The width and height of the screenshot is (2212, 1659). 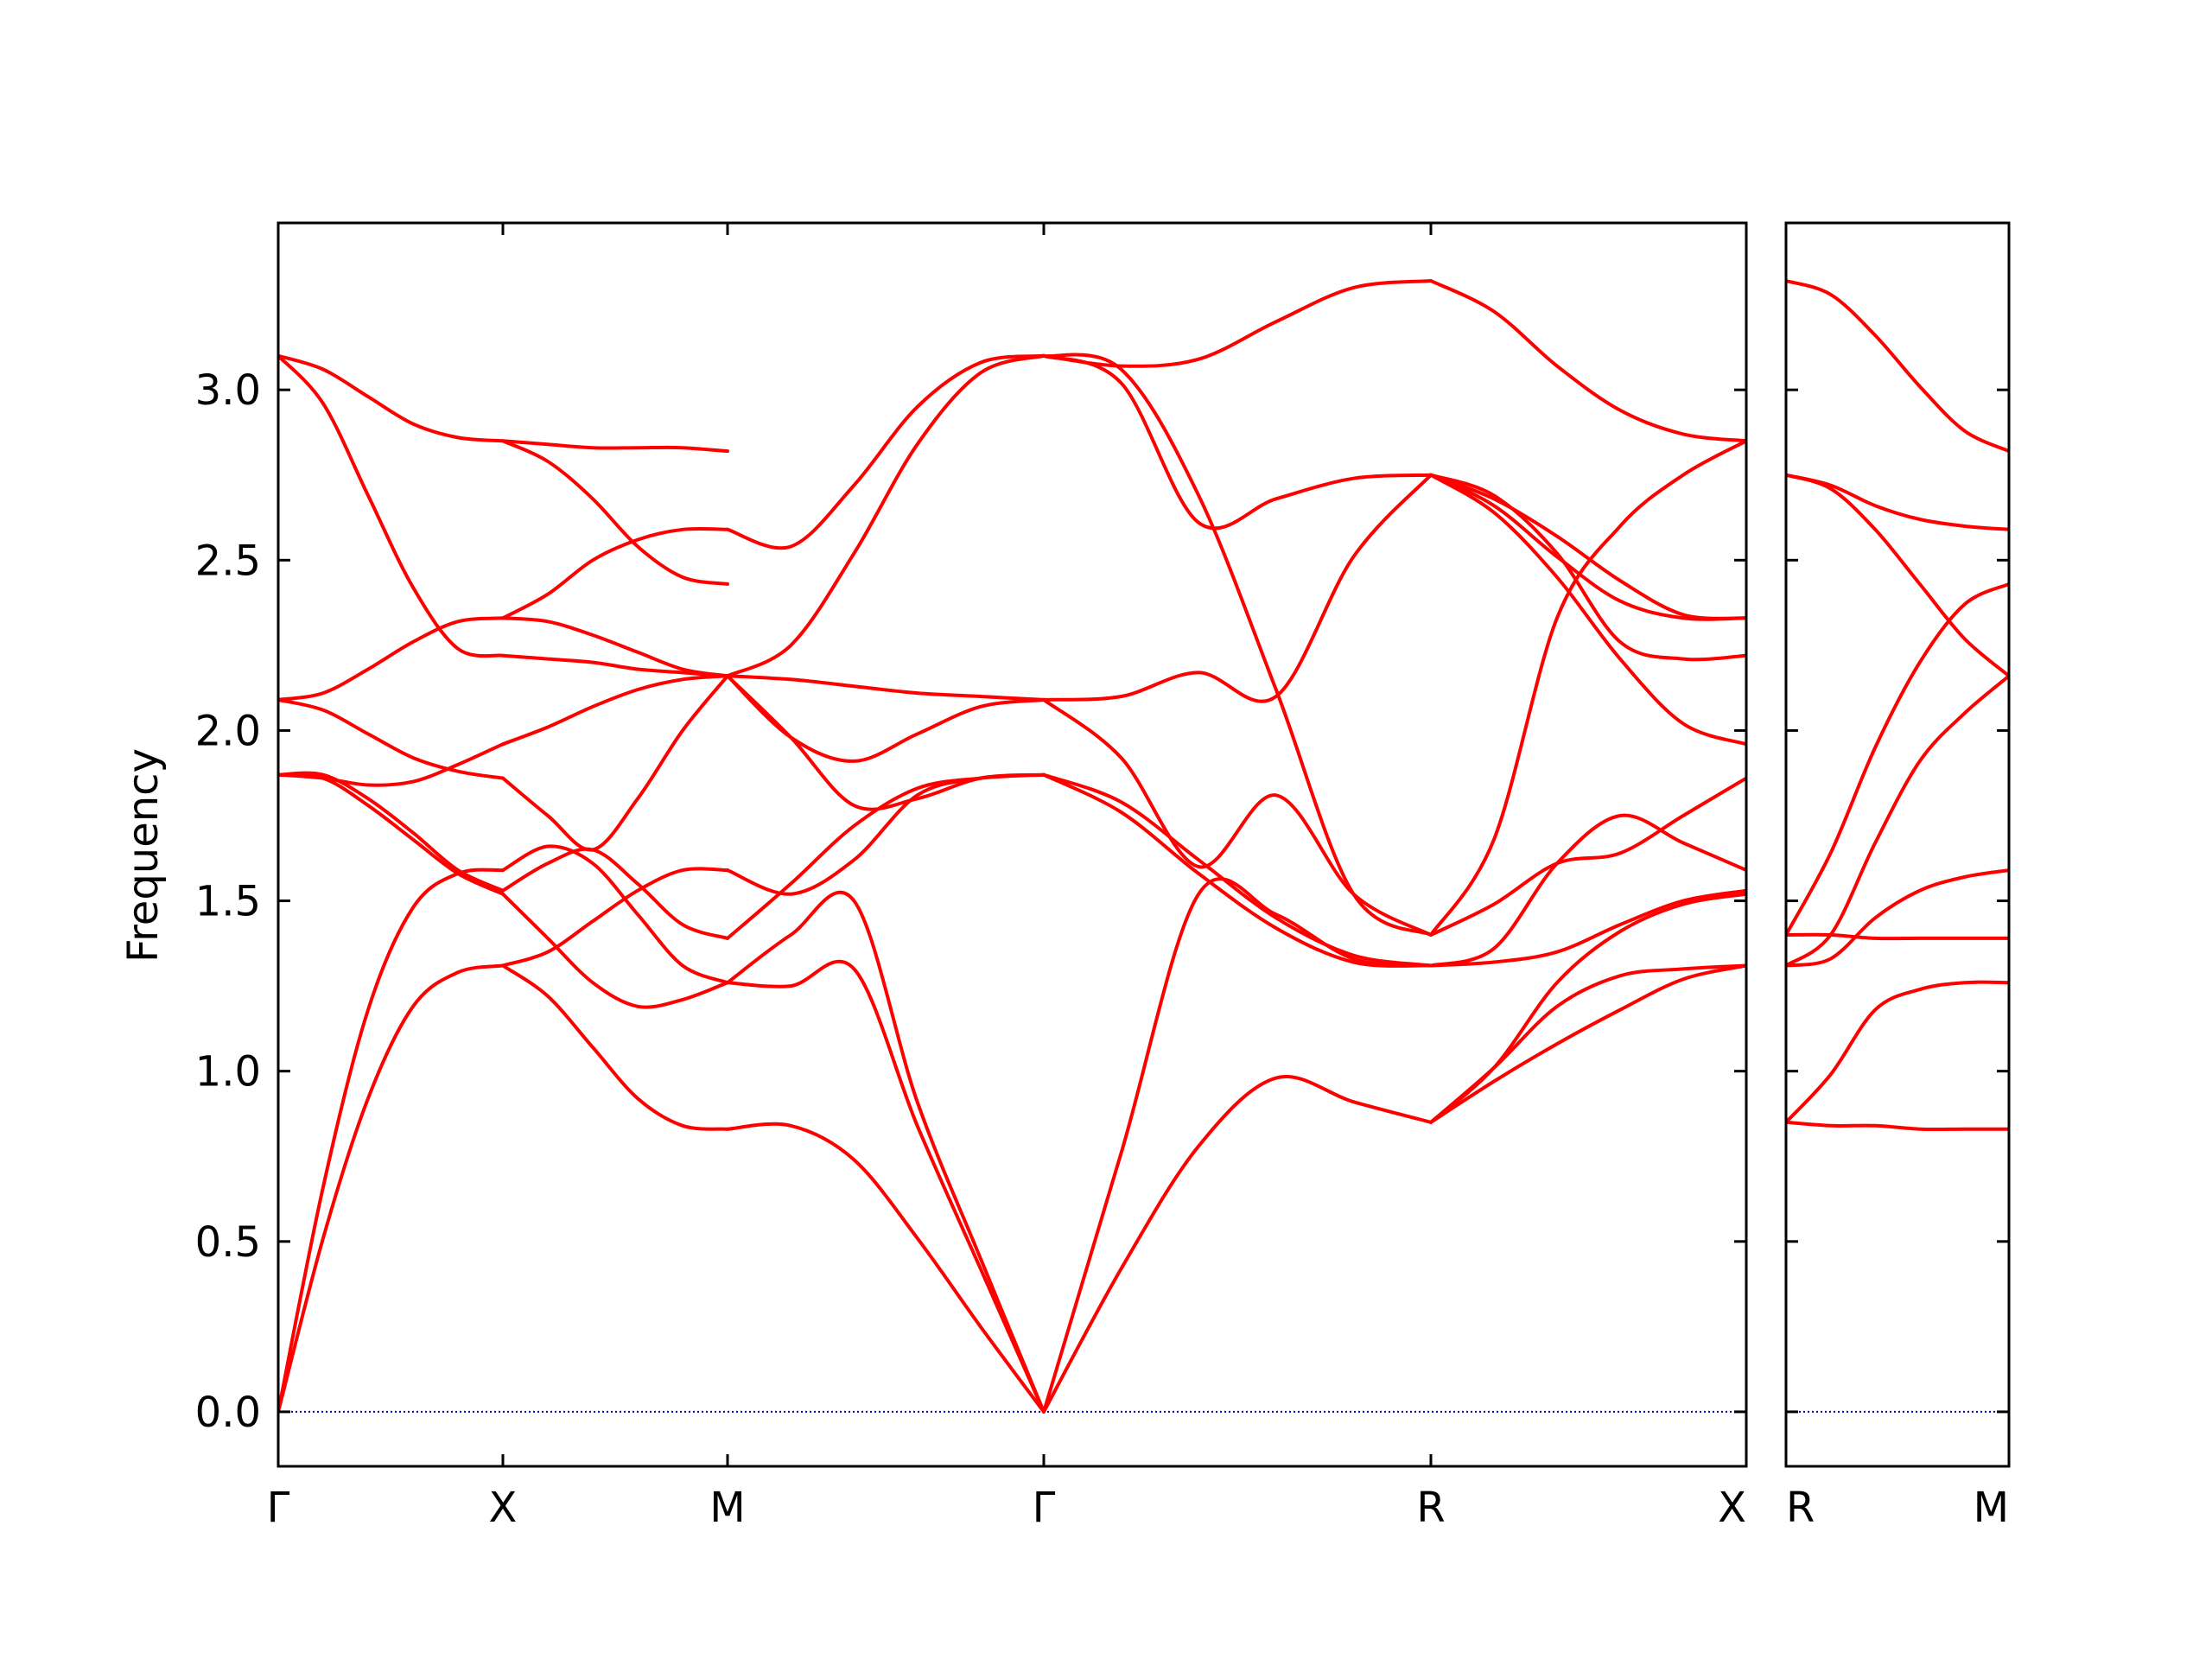 I want to click on y-tick-label: 0.5, so click(x=228, y=1242).